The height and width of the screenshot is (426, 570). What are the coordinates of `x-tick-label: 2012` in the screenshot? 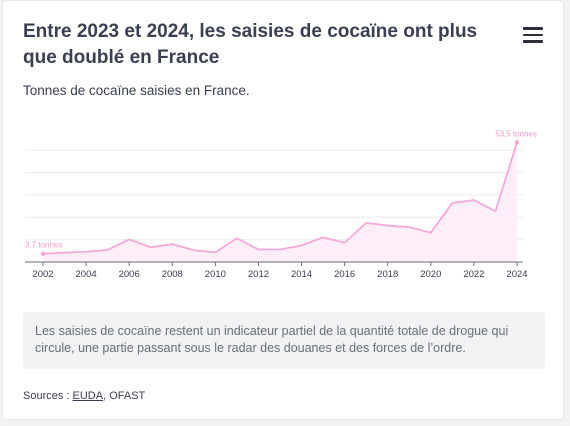 It's located at (258, 274).